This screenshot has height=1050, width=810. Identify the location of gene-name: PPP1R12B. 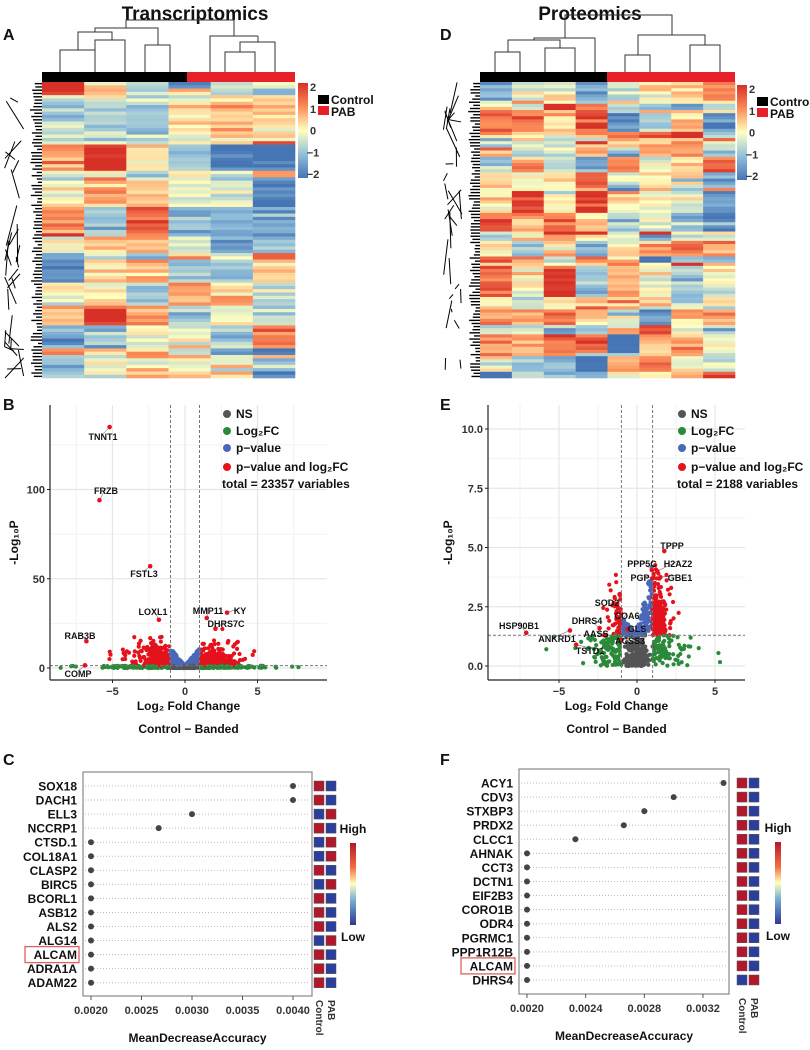
(483, 952).